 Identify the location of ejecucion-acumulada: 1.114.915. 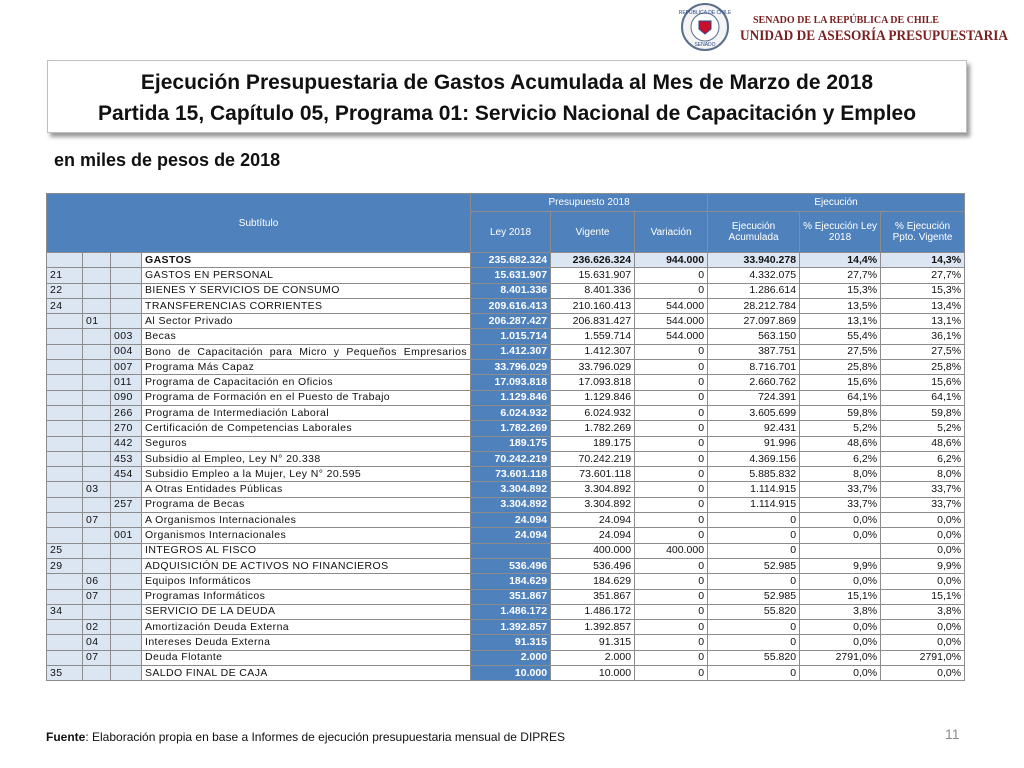
(754, 505).